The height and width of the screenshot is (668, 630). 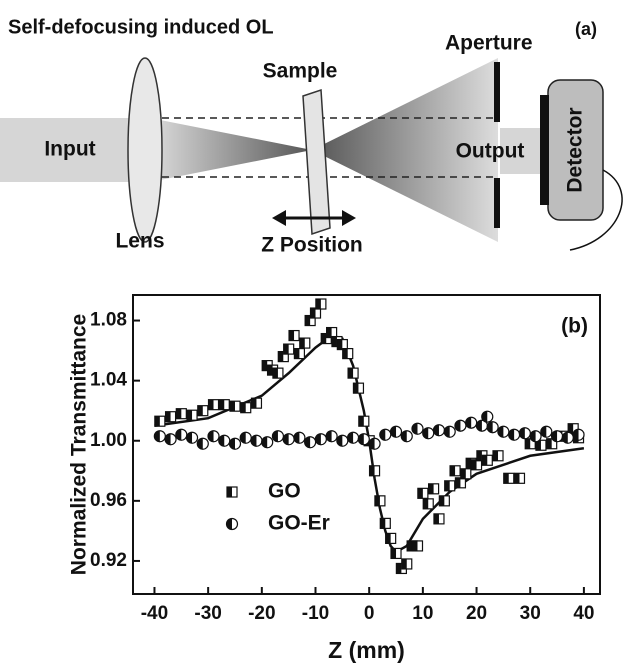 I want to click on z-position-label: Z Position, so click(x=312, y=245).